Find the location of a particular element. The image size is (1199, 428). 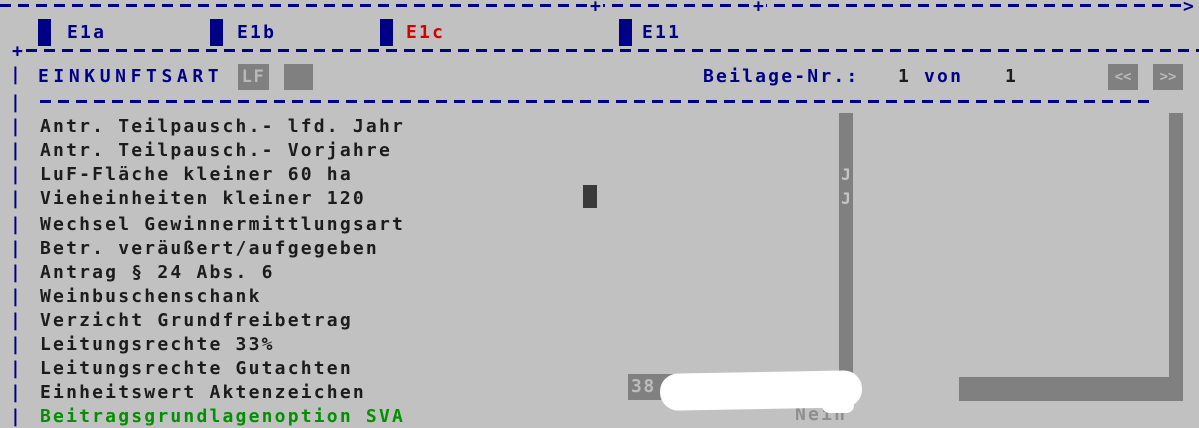

row-label: Leitungsrechte 33% is located at coordinates (157, 344).